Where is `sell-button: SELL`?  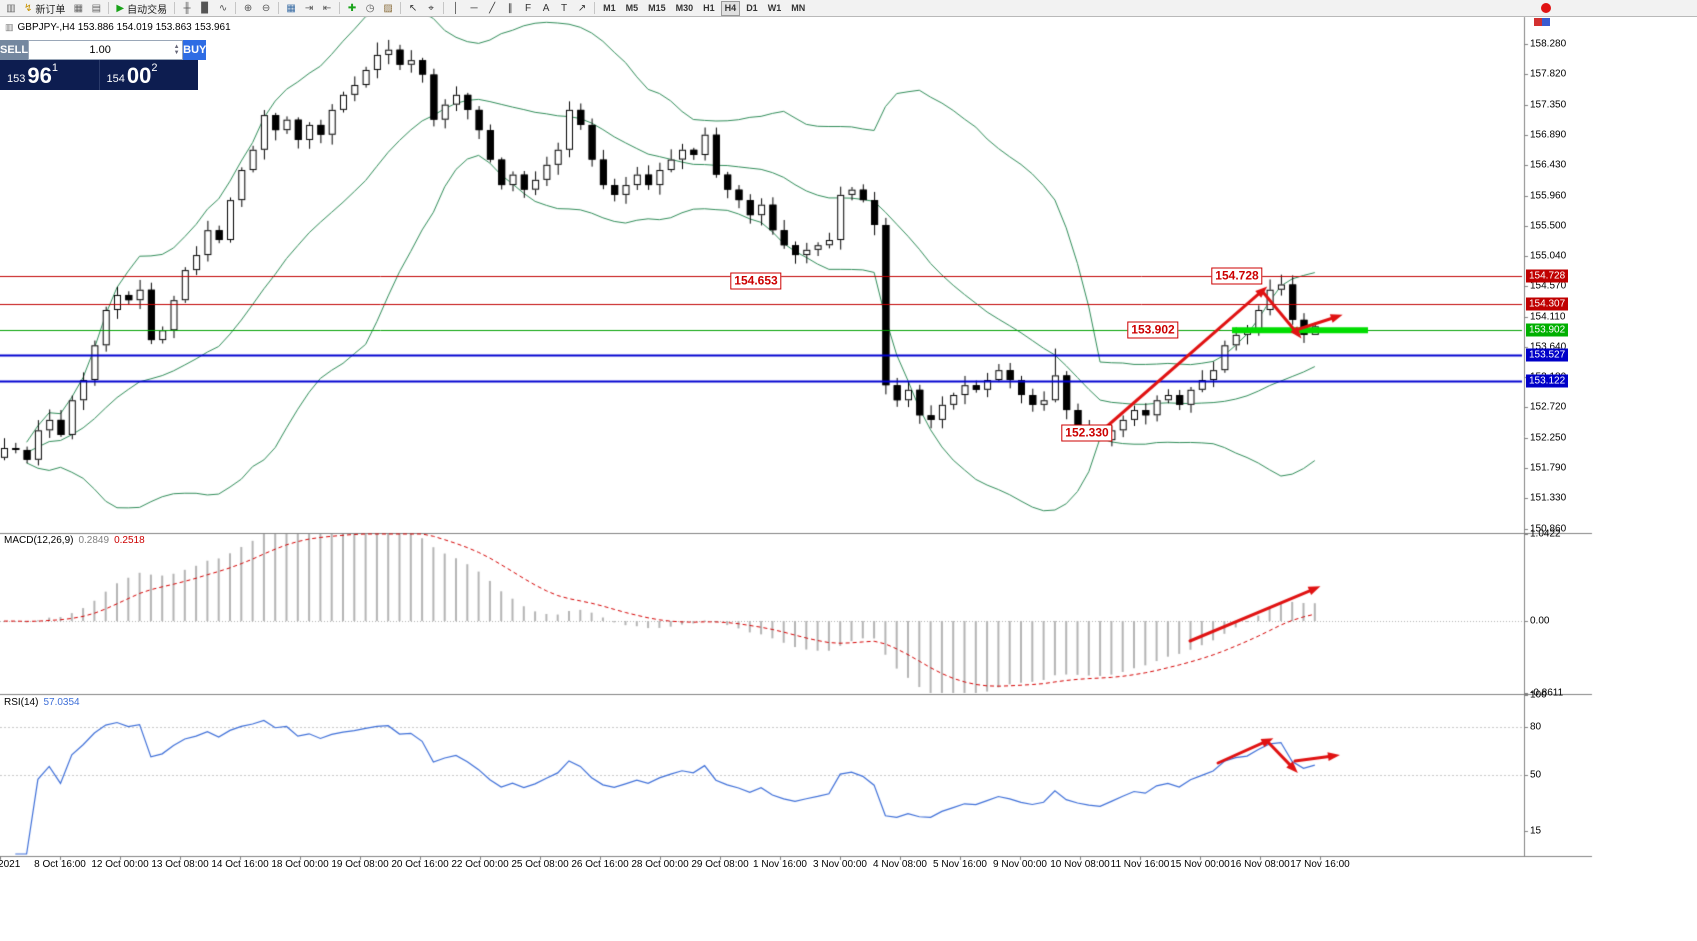 sell-button: SELL is located at coordinates (14, 50).